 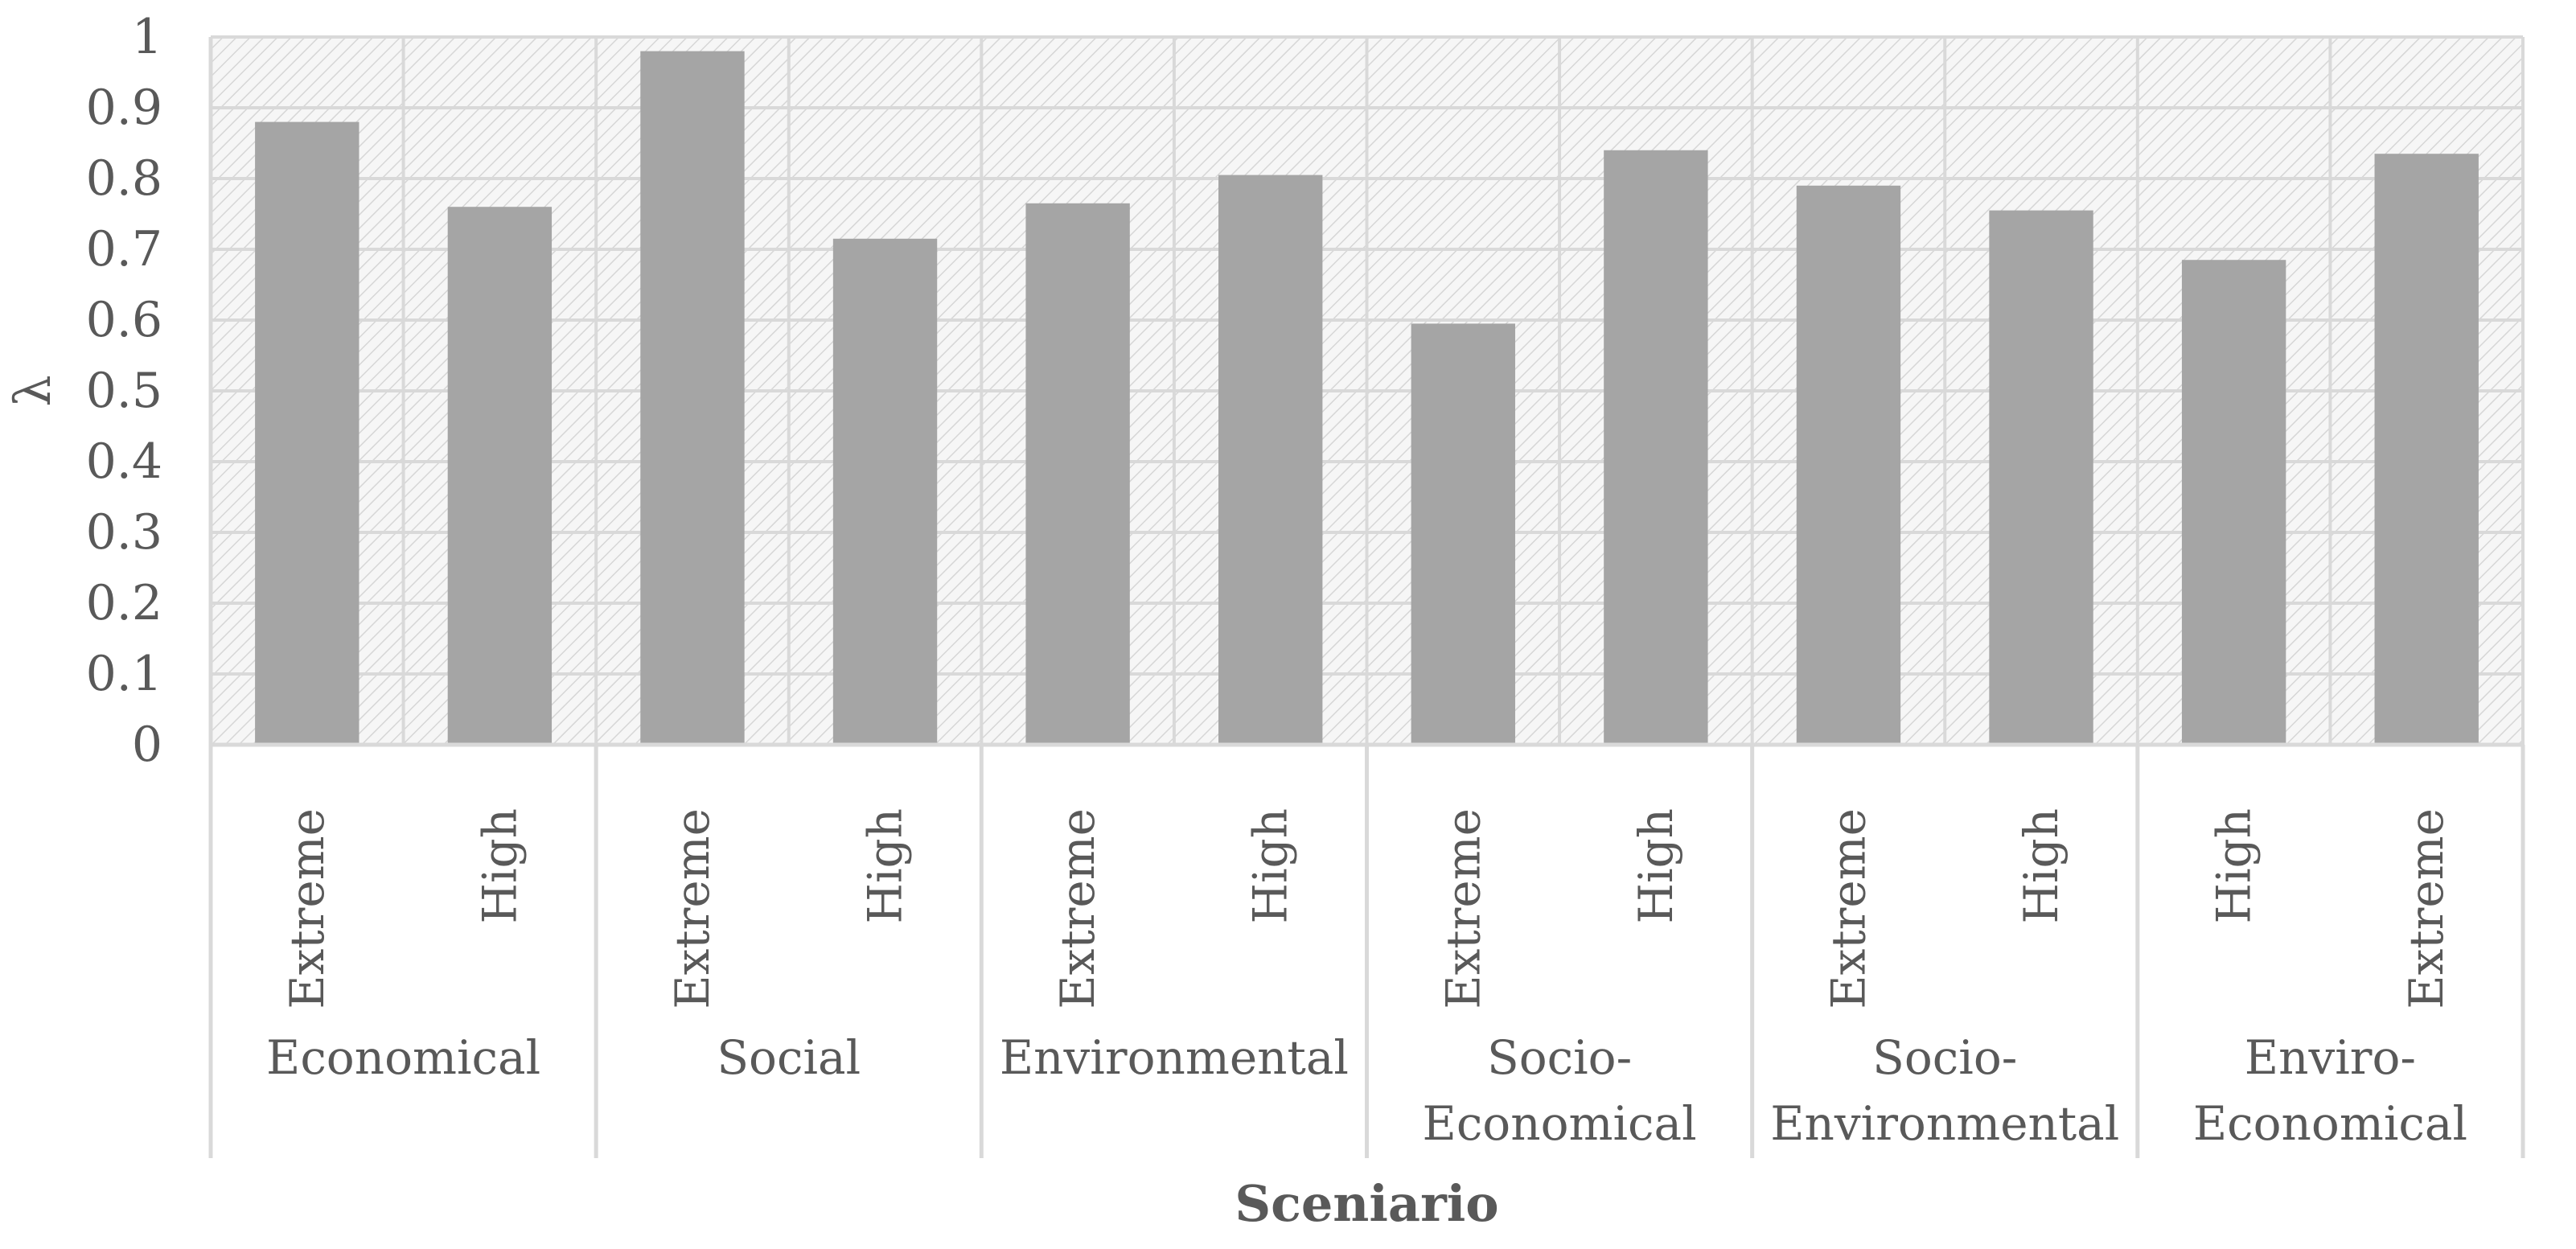 What do you see at coordinates (147, 745) in the screenshot?
I see `y-tick-label: 0` at bounding box center [147, 745].